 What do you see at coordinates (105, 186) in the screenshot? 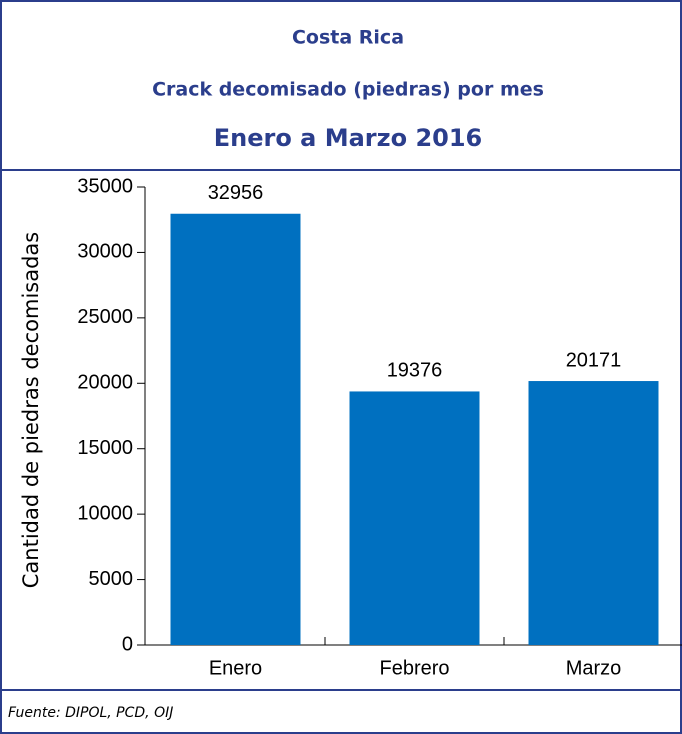
I see `y-tick-label: 35000` at bounding box center [105, 186].